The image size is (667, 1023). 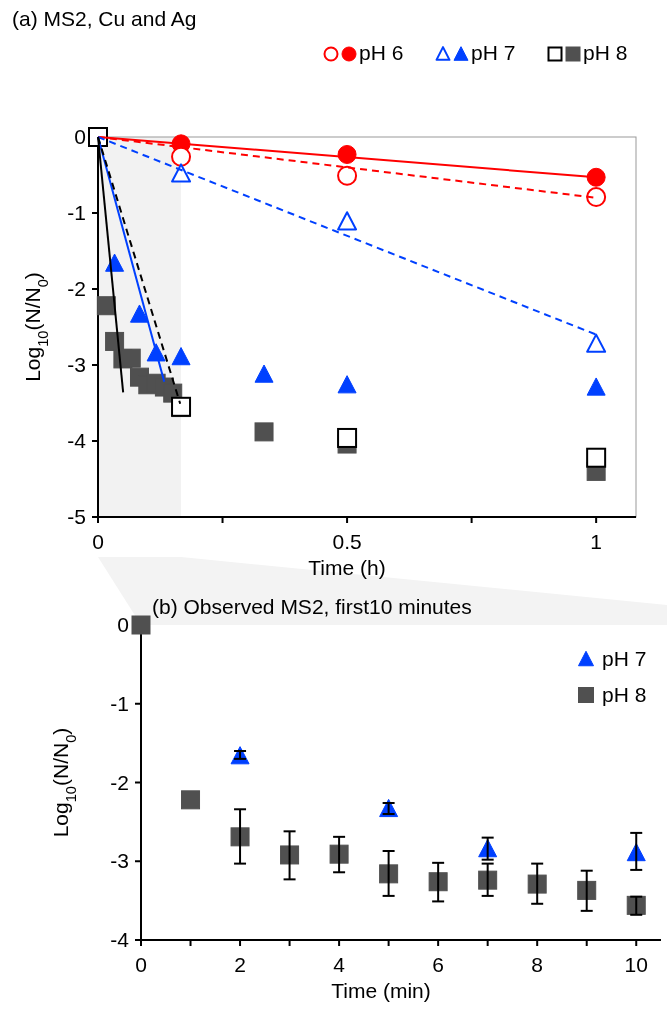 I want to click on x-tick-label: 8, so click(x=537, y=964).